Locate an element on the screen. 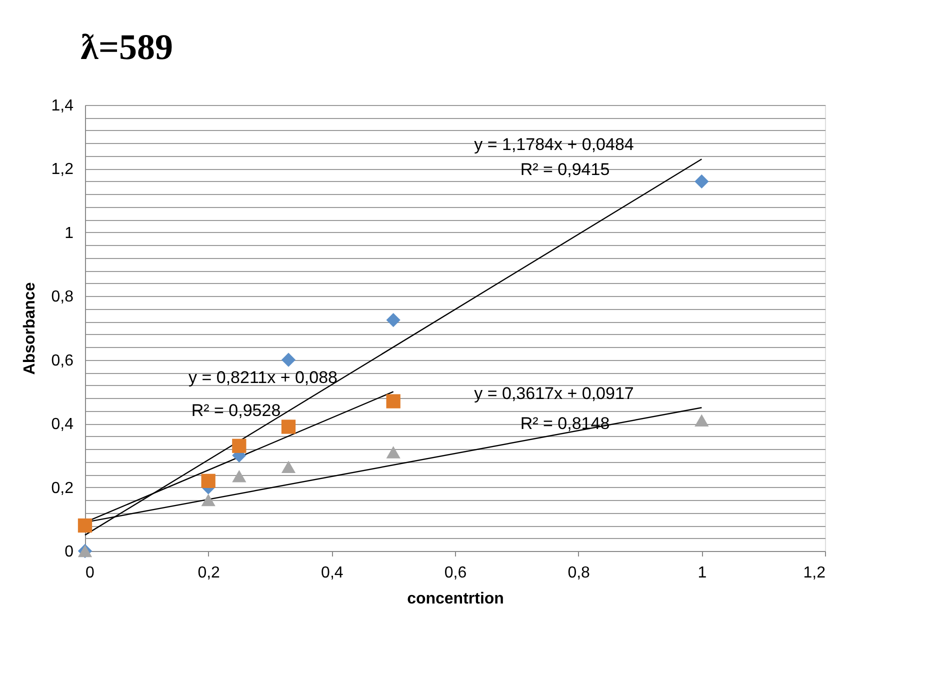  y-tick-label: 1,2 is located at coordinates (62, 169).